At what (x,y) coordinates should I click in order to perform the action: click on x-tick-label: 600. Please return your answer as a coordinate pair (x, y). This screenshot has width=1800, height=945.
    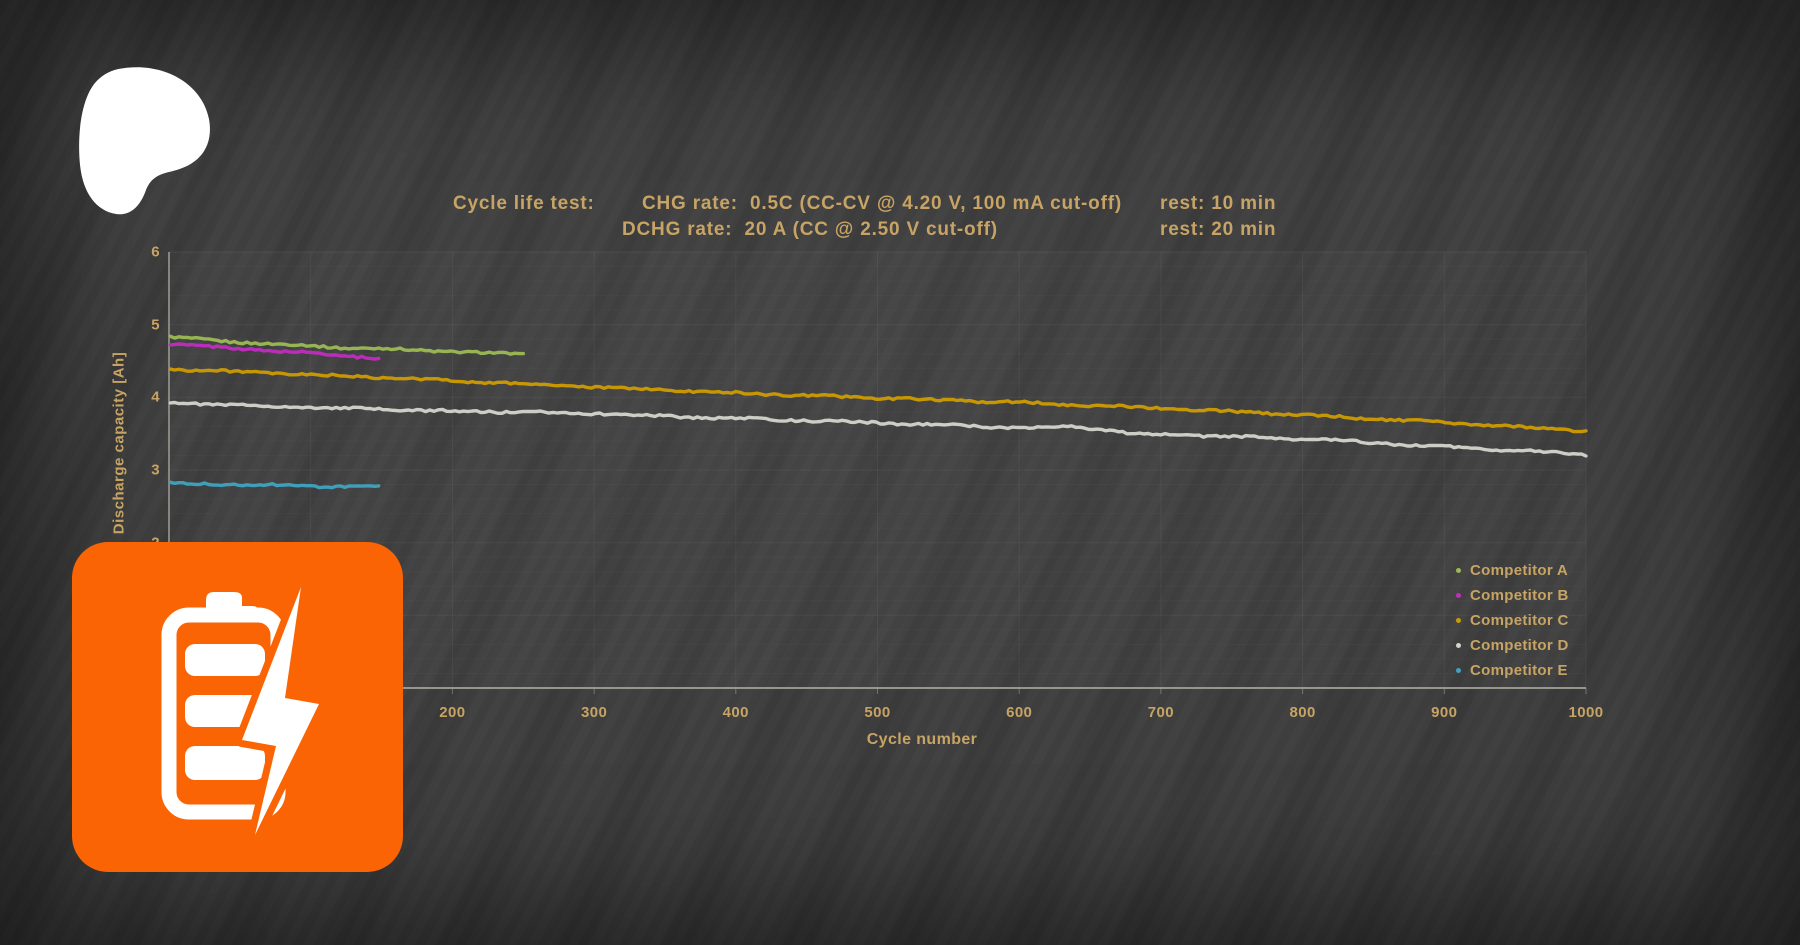
    Looking at the image, I should click on (1019, 712).